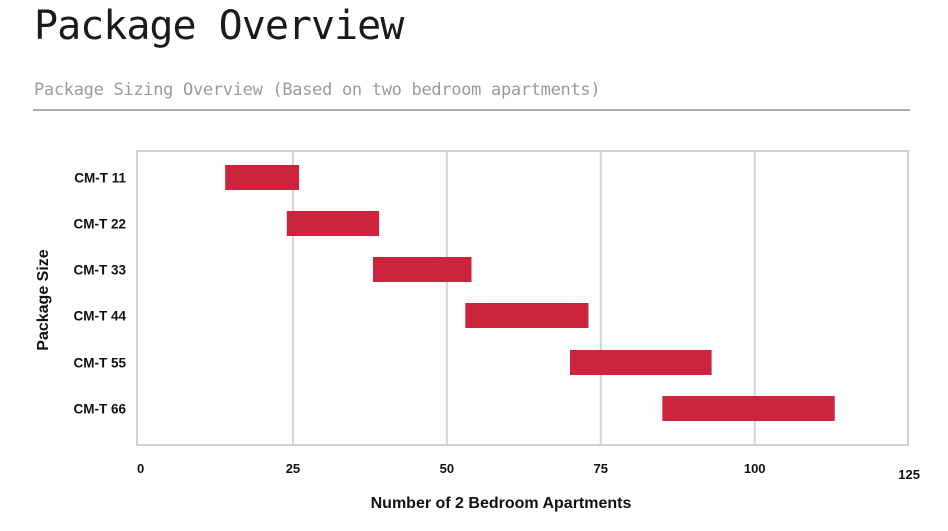 This screenshot has width=948, height=531. Describe the element at coordinates (501, 503) in the screenshot. I see `x-axis-title: Number of 2 Bedroom Apartments` at that location.